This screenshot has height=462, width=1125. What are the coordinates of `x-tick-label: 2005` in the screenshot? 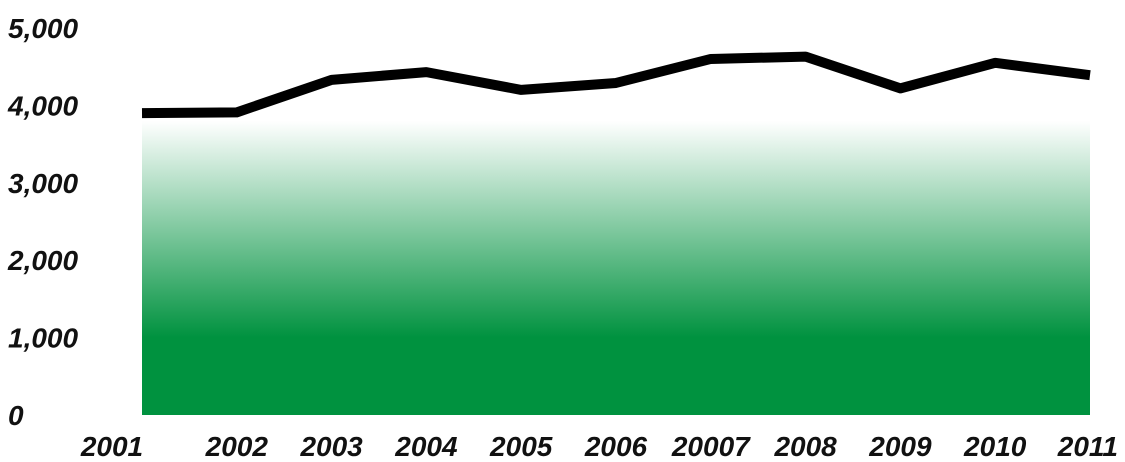 It's located at (521, 446).